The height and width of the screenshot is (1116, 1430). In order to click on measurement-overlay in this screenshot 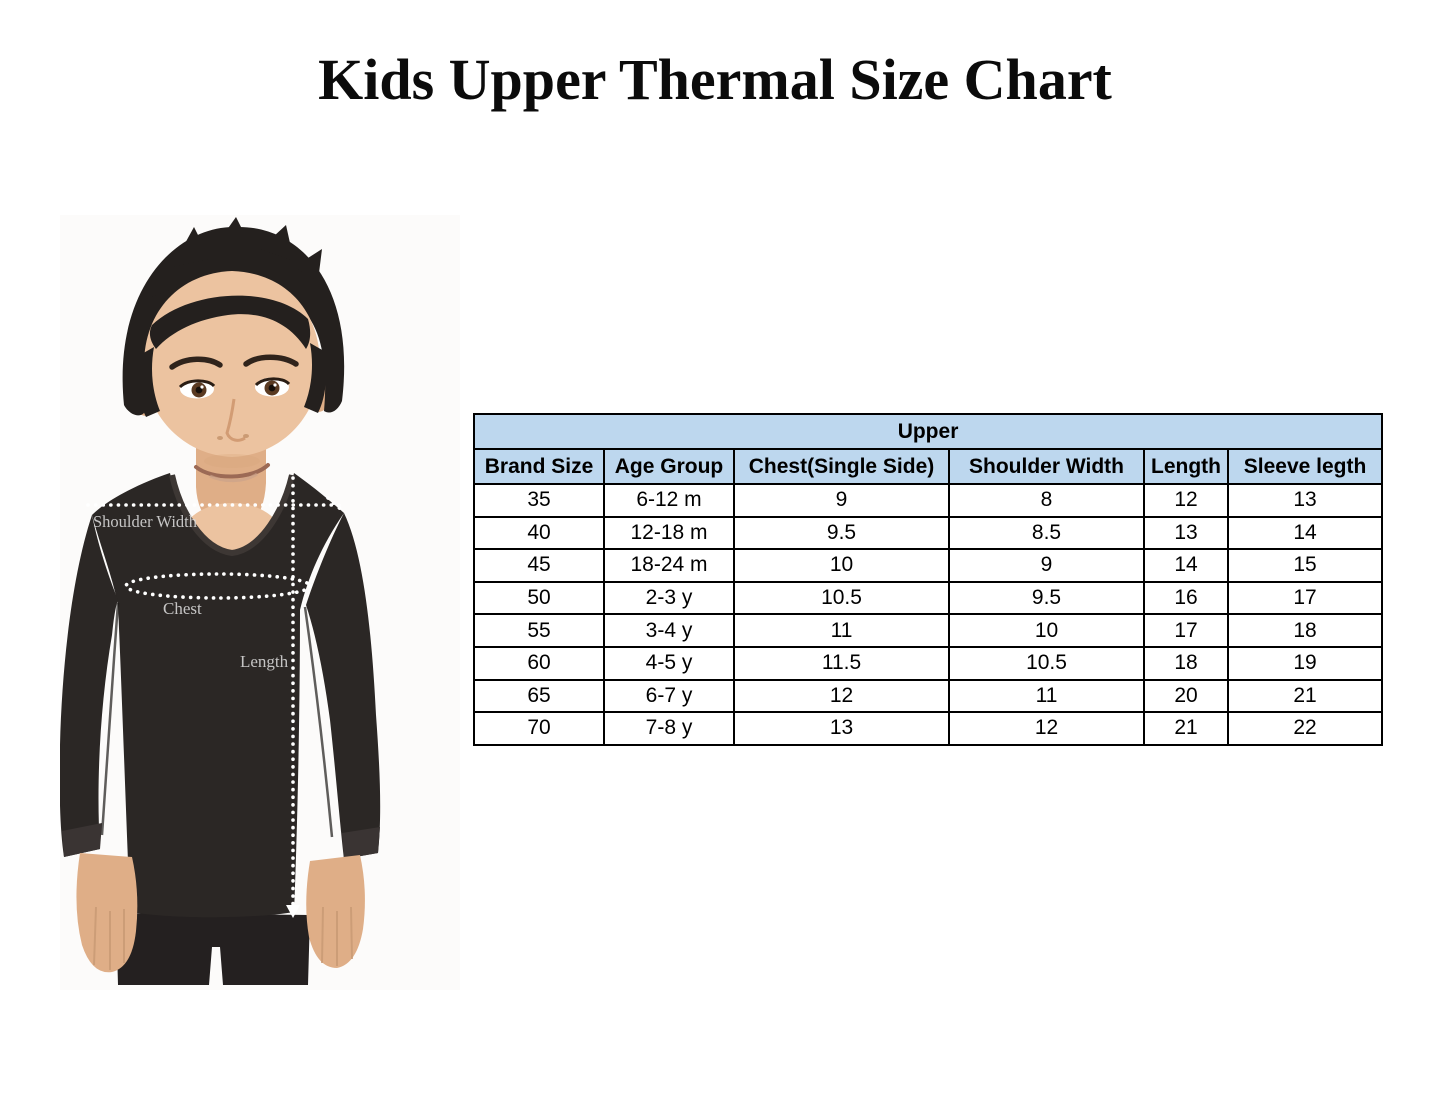, I will do `click(216, 691)`.